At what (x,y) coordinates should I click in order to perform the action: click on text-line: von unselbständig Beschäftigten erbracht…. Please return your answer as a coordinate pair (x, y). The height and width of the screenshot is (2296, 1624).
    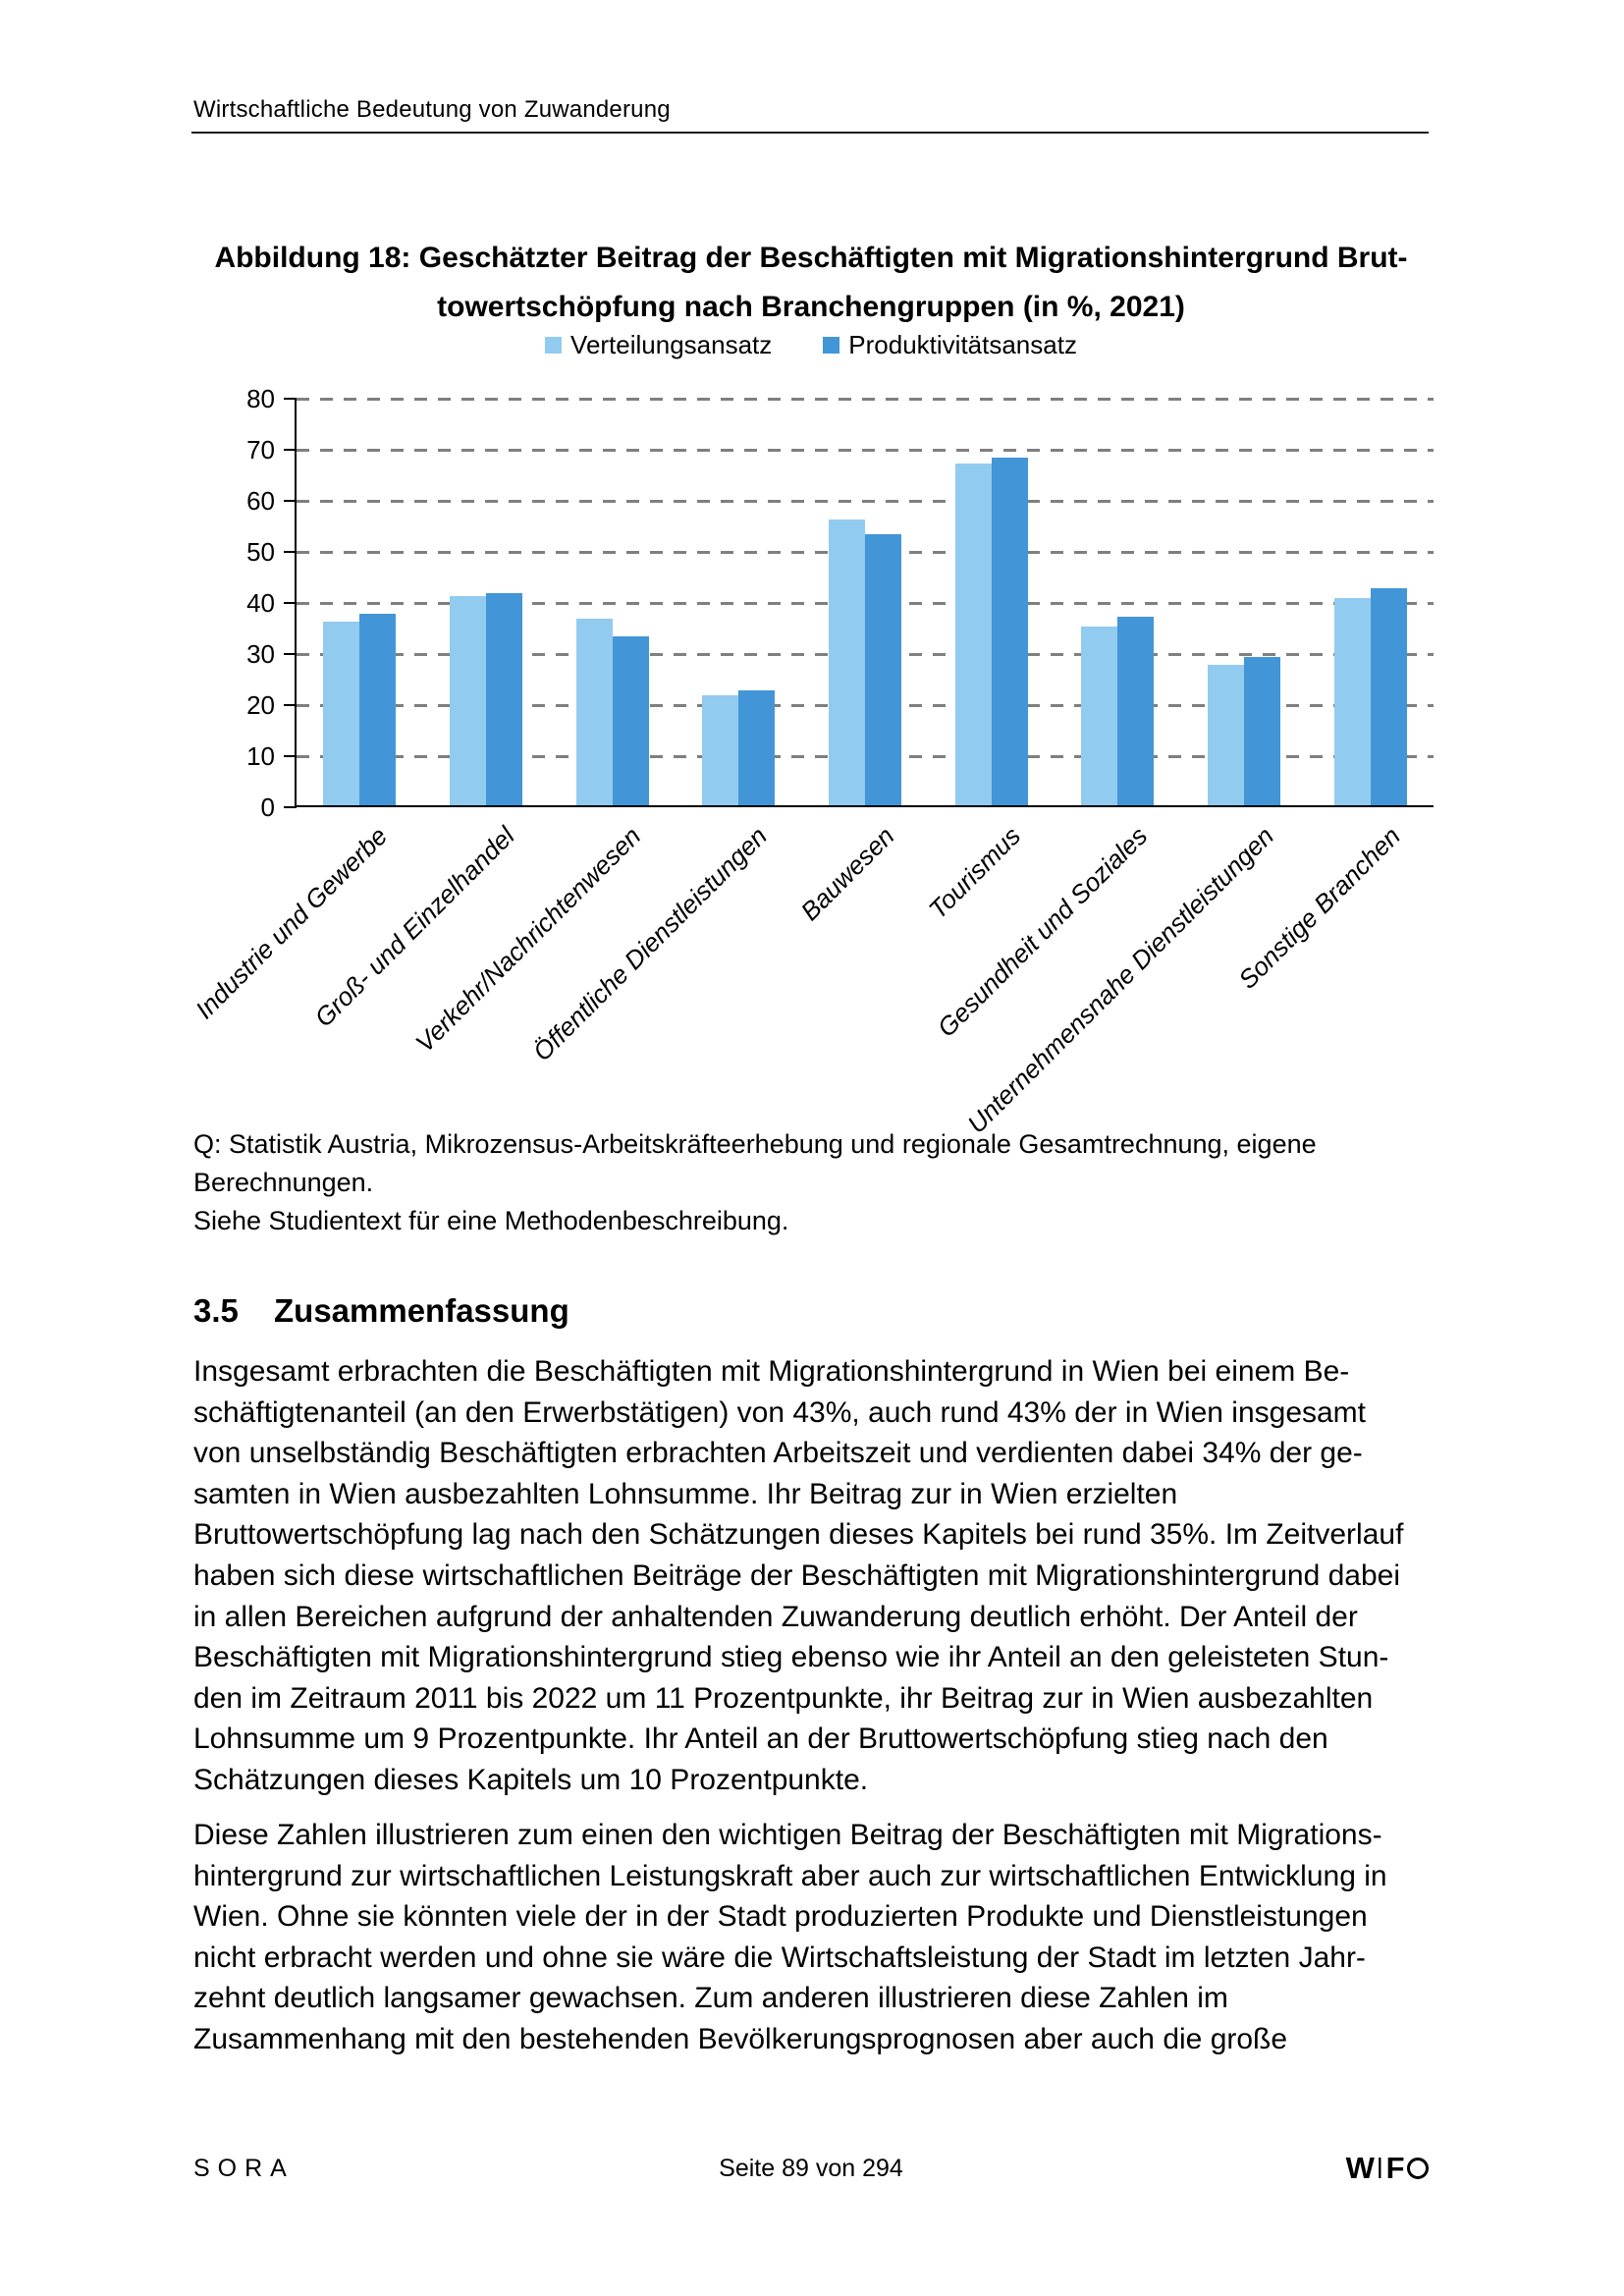
    Looking at the image, I should click on (778, 1453).